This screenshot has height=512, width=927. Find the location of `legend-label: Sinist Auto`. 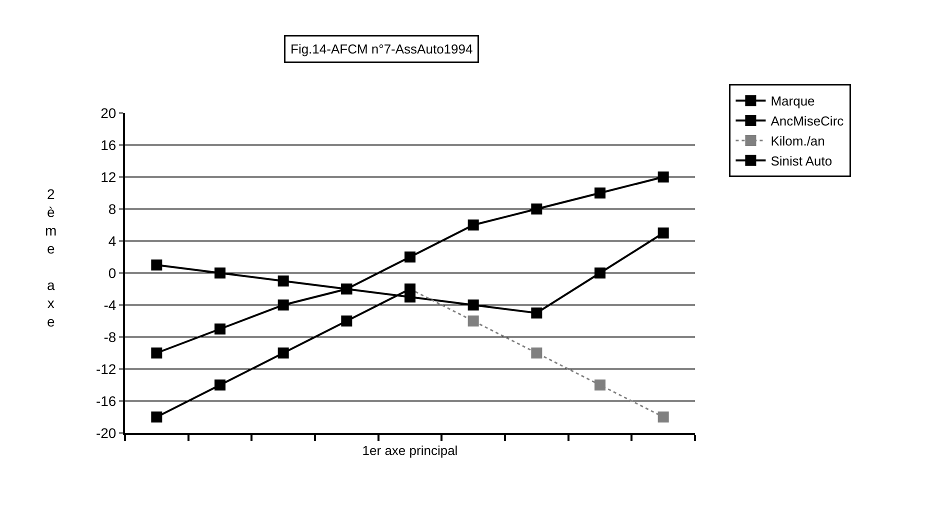

legend-label: Sinist Auto is located at coordinates (801, 160).